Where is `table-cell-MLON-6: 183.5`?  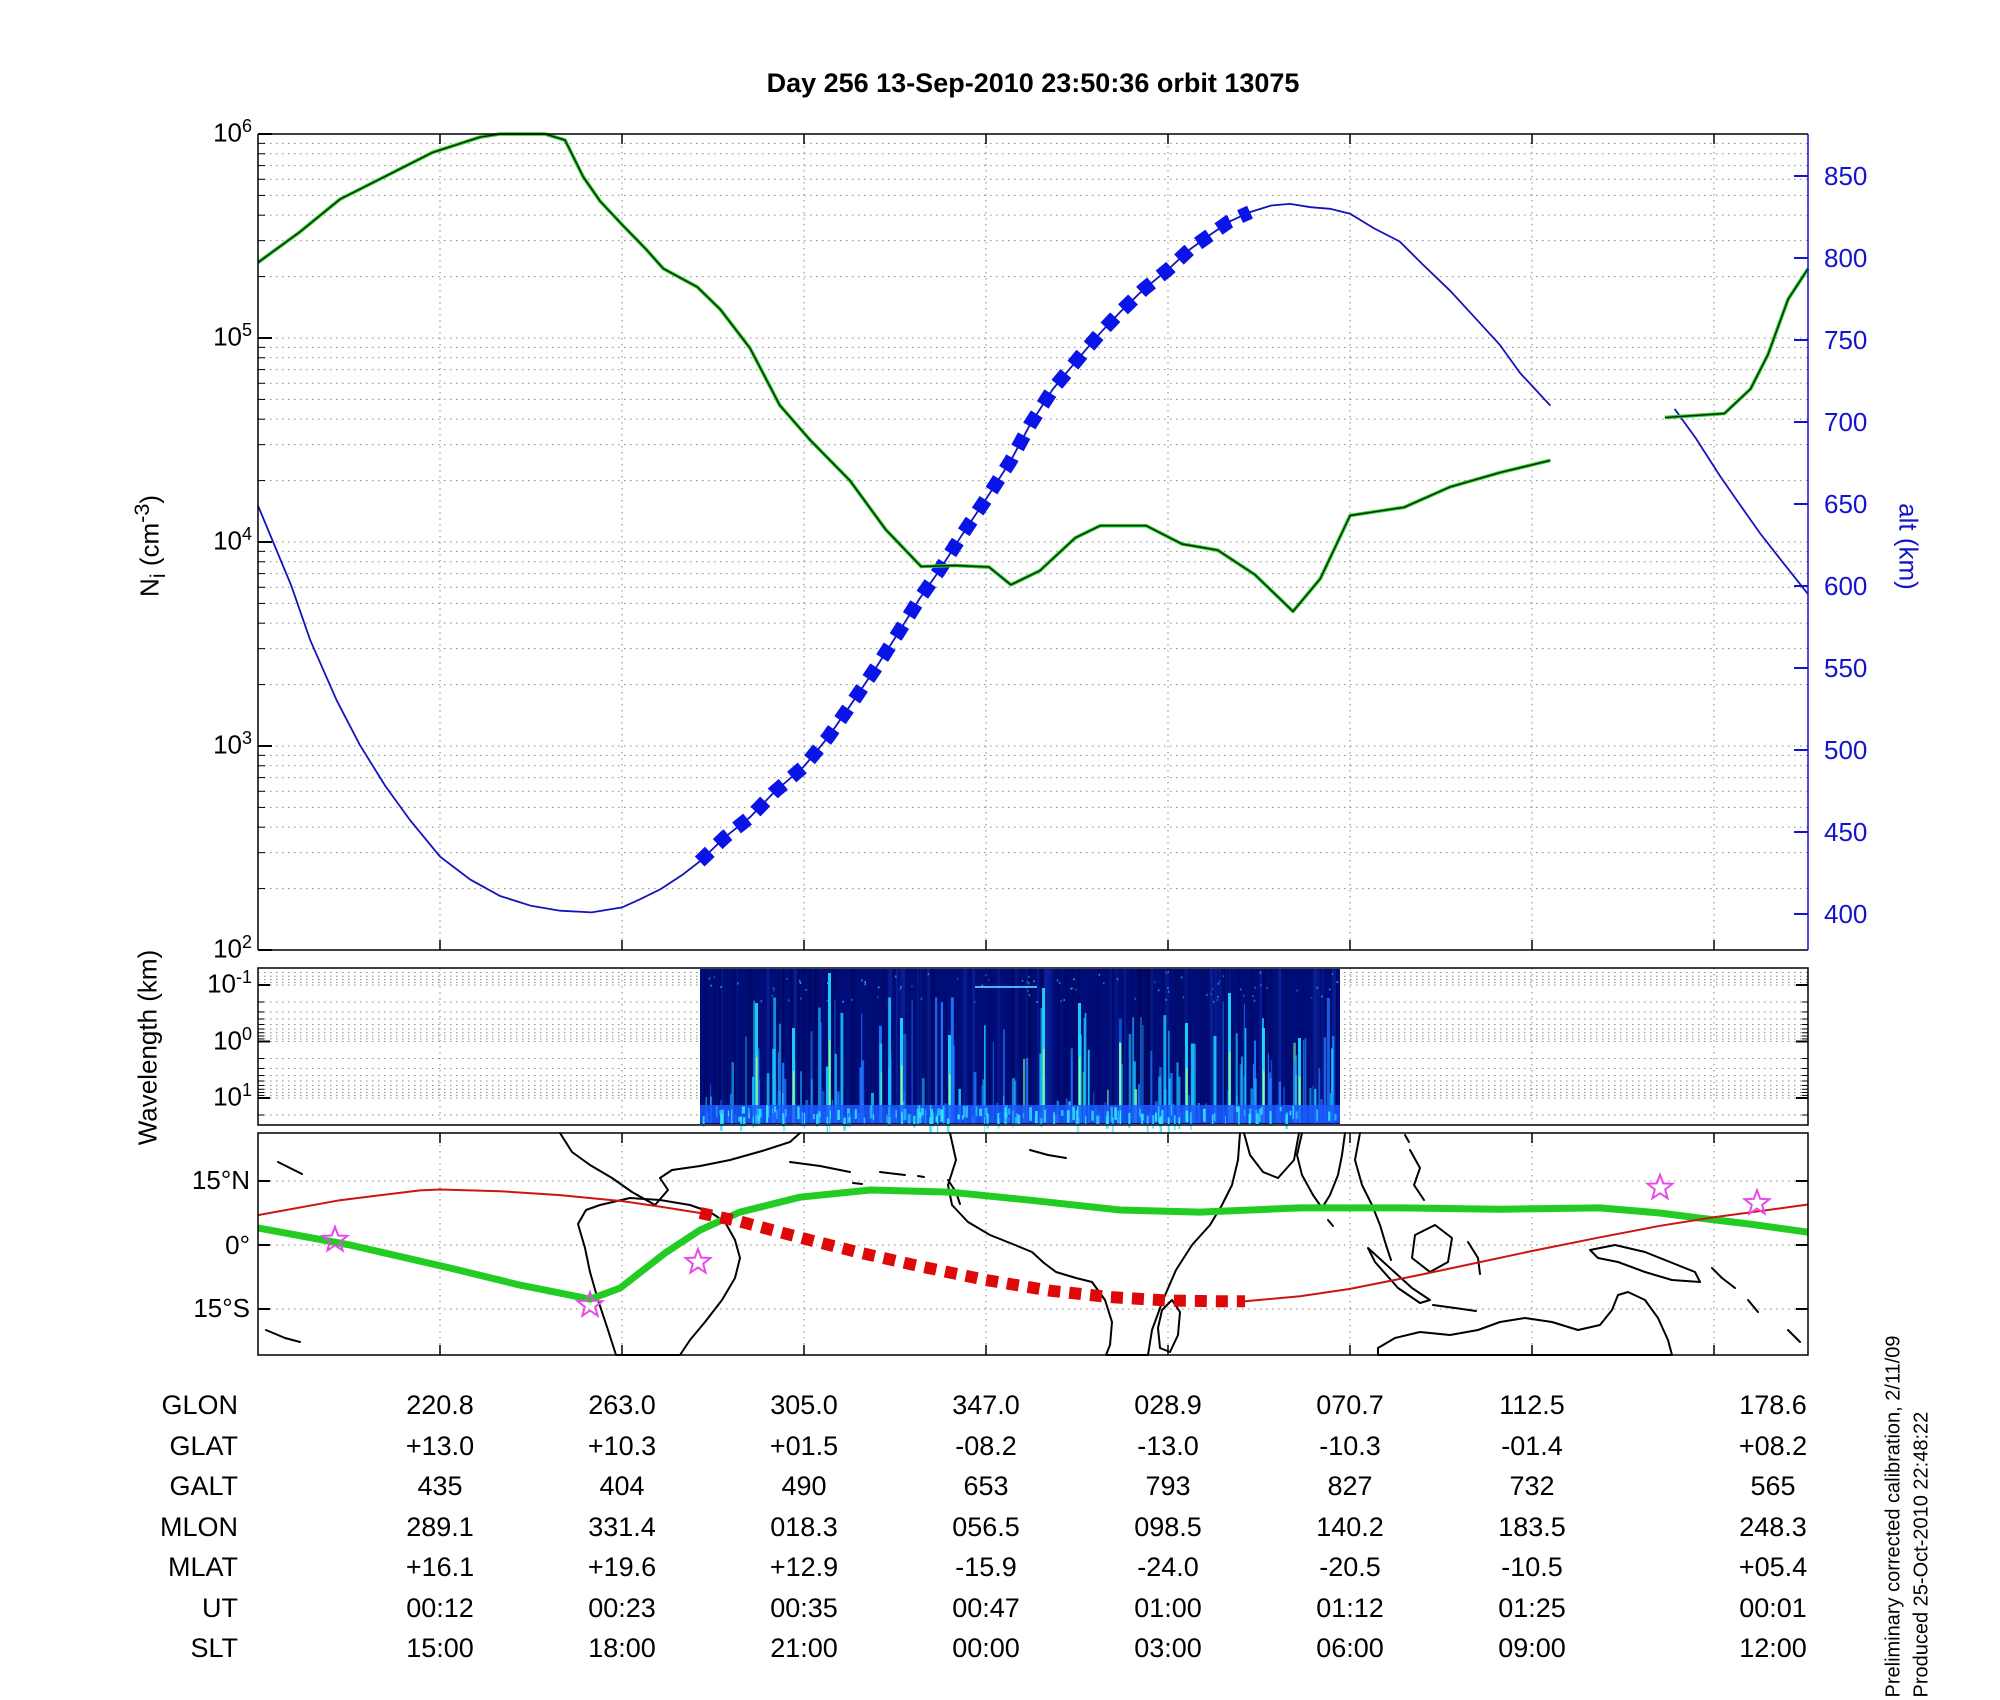
table-cell-MLON-6: 183.5 is located at coordinates (1532, 1526).